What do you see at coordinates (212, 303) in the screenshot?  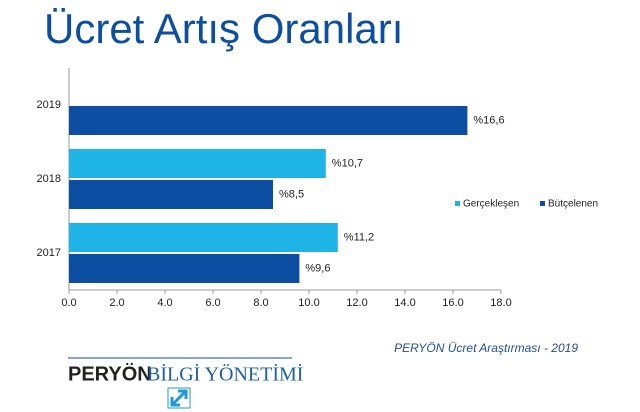 I see `x-tick-label: 6.0` at bounding box center [212, 303].